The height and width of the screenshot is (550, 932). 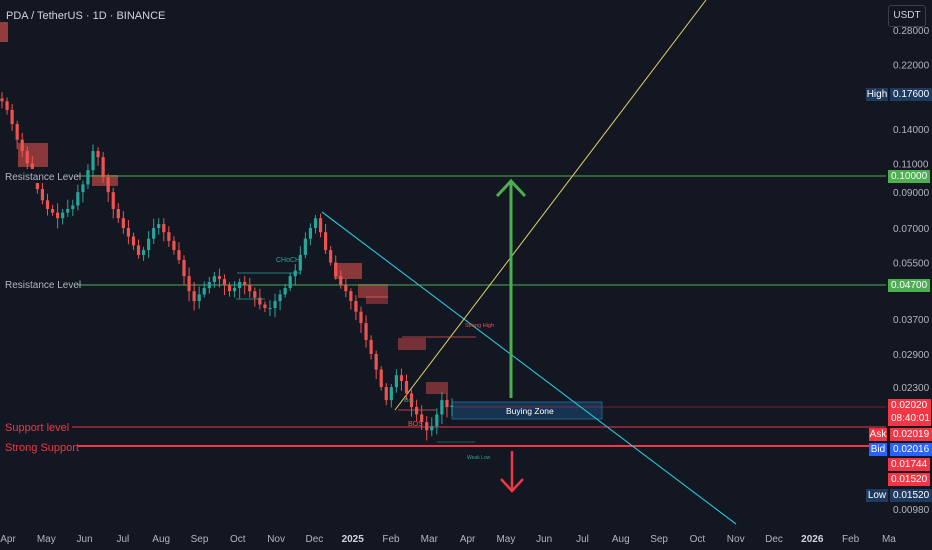 I want to click on y-tick-2: 0.14000, so click(x=911, y=130).